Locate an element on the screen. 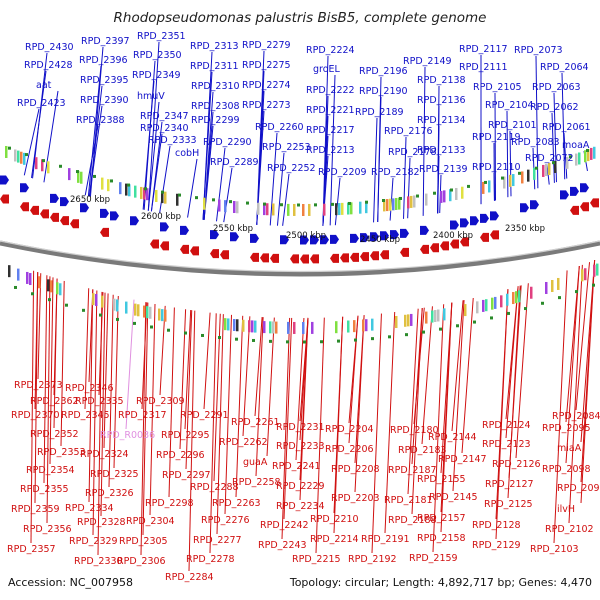  gene-label: RPD_2145 is located at coordinates (453, 497).